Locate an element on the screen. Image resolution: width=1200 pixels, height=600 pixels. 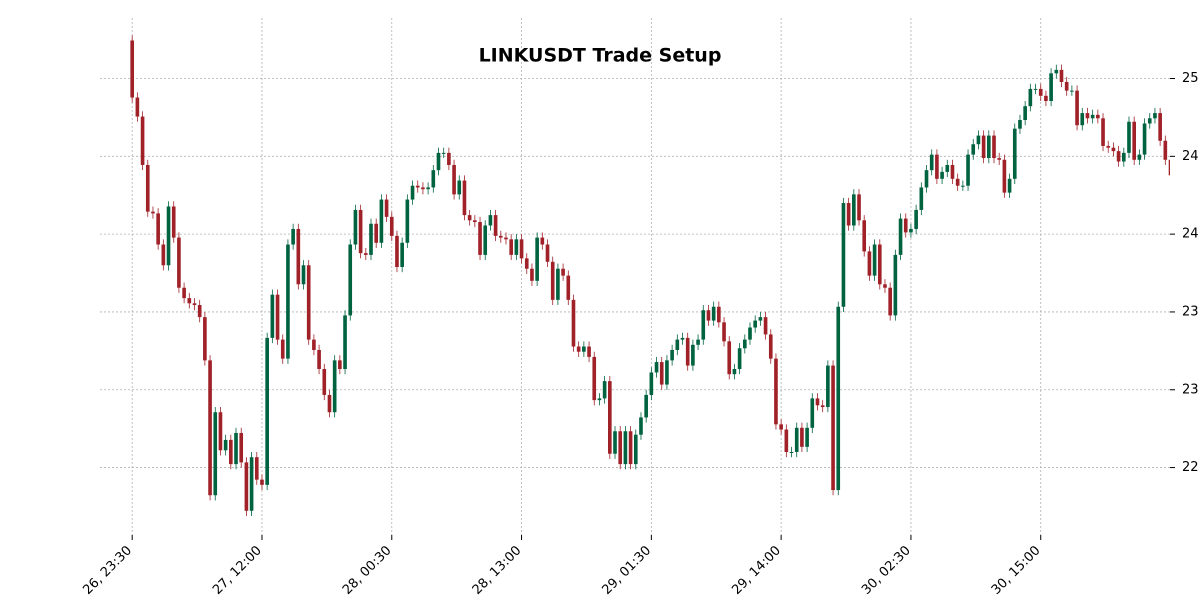
x-tick-label: 26, 23:30 is located at coordinates (107, 570).